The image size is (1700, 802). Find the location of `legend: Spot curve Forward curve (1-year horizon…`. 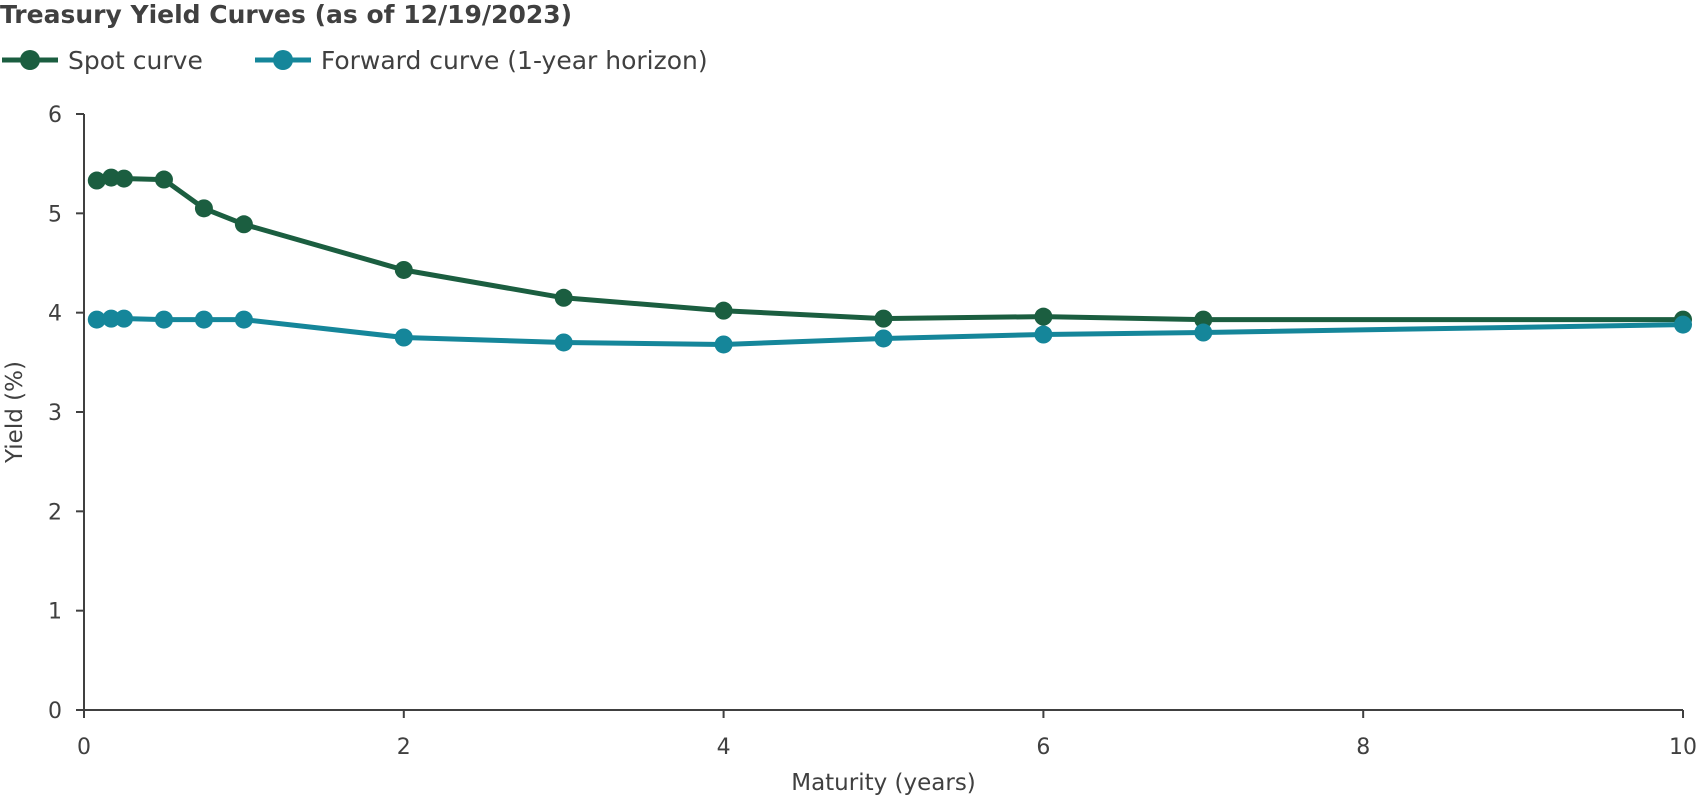

legend: Spot curve Forward curve (1-year horizon… is located at coordinates (379, 60).